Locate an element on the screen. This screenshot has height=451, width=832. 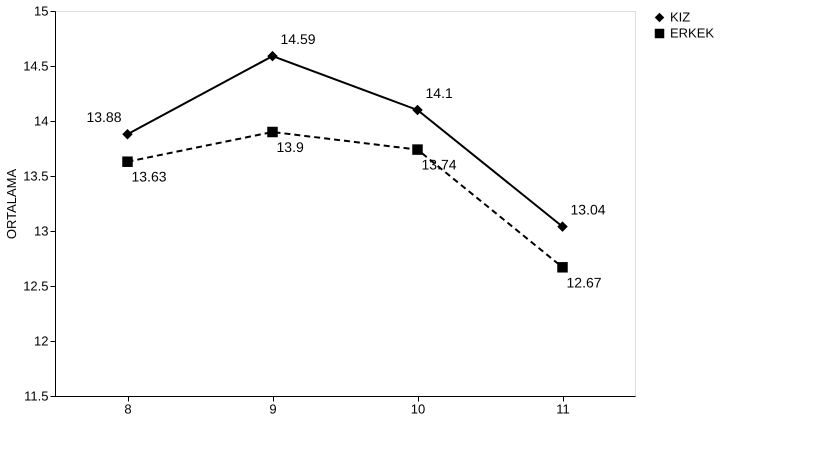
y-tick-label: 11.5 is located at coordinates (36, 396).